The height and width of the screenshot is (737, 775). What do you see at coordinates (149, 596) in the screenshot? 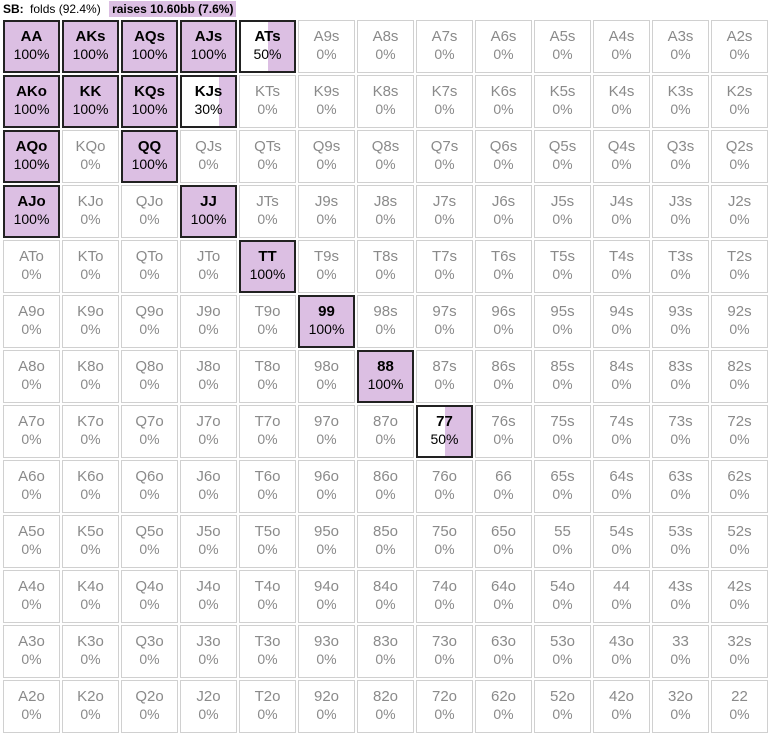
I see `hand-cell-Q4o: Q4o 0%` at bounding box center [149, 596].